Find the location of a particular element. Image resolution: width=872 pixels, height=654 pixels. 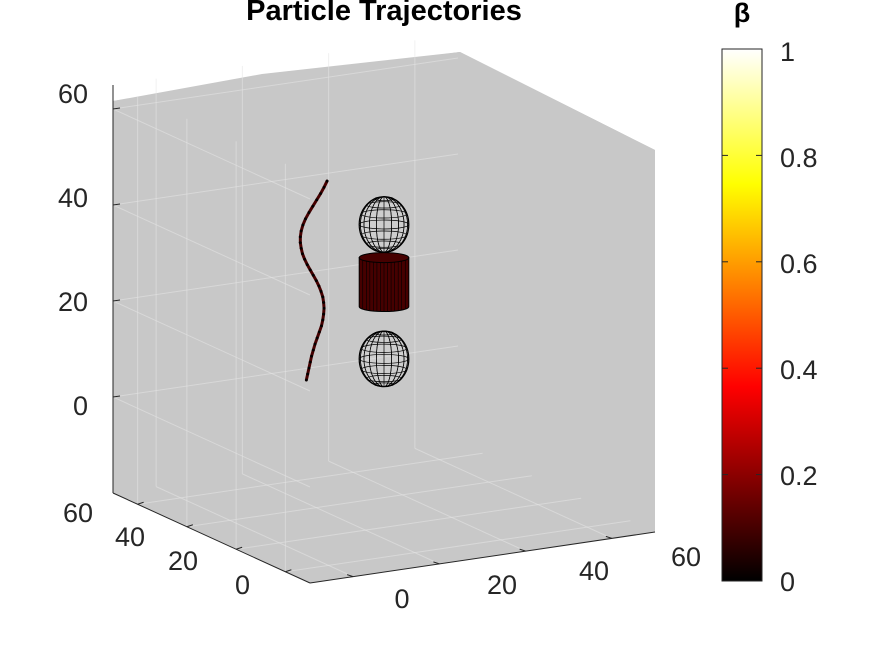

z-tick-label: 60 is located at coordinates (73, 94).